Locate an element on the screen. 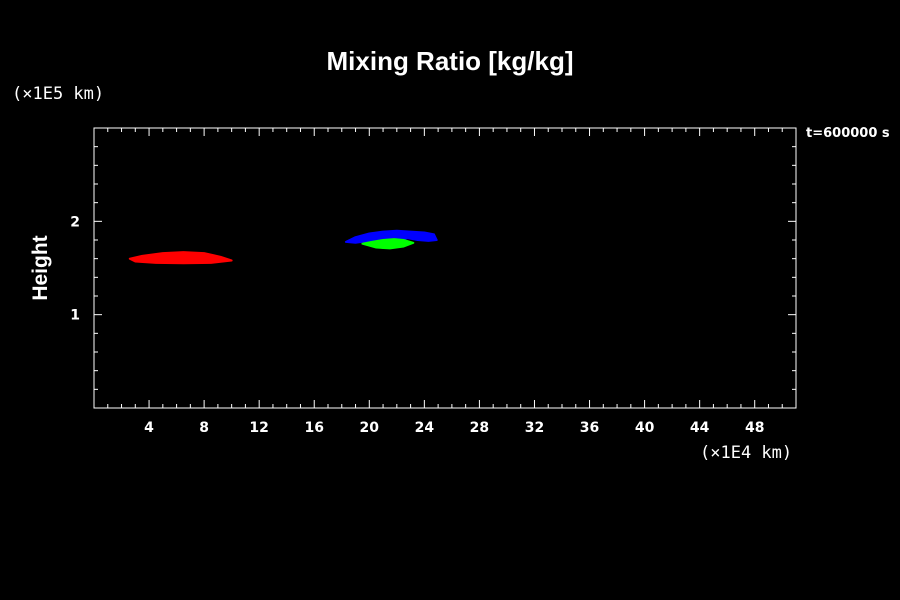 The width and height of the screenshot is (900, 600). x-tick-label: 44 is located at coordinates (700, 428).